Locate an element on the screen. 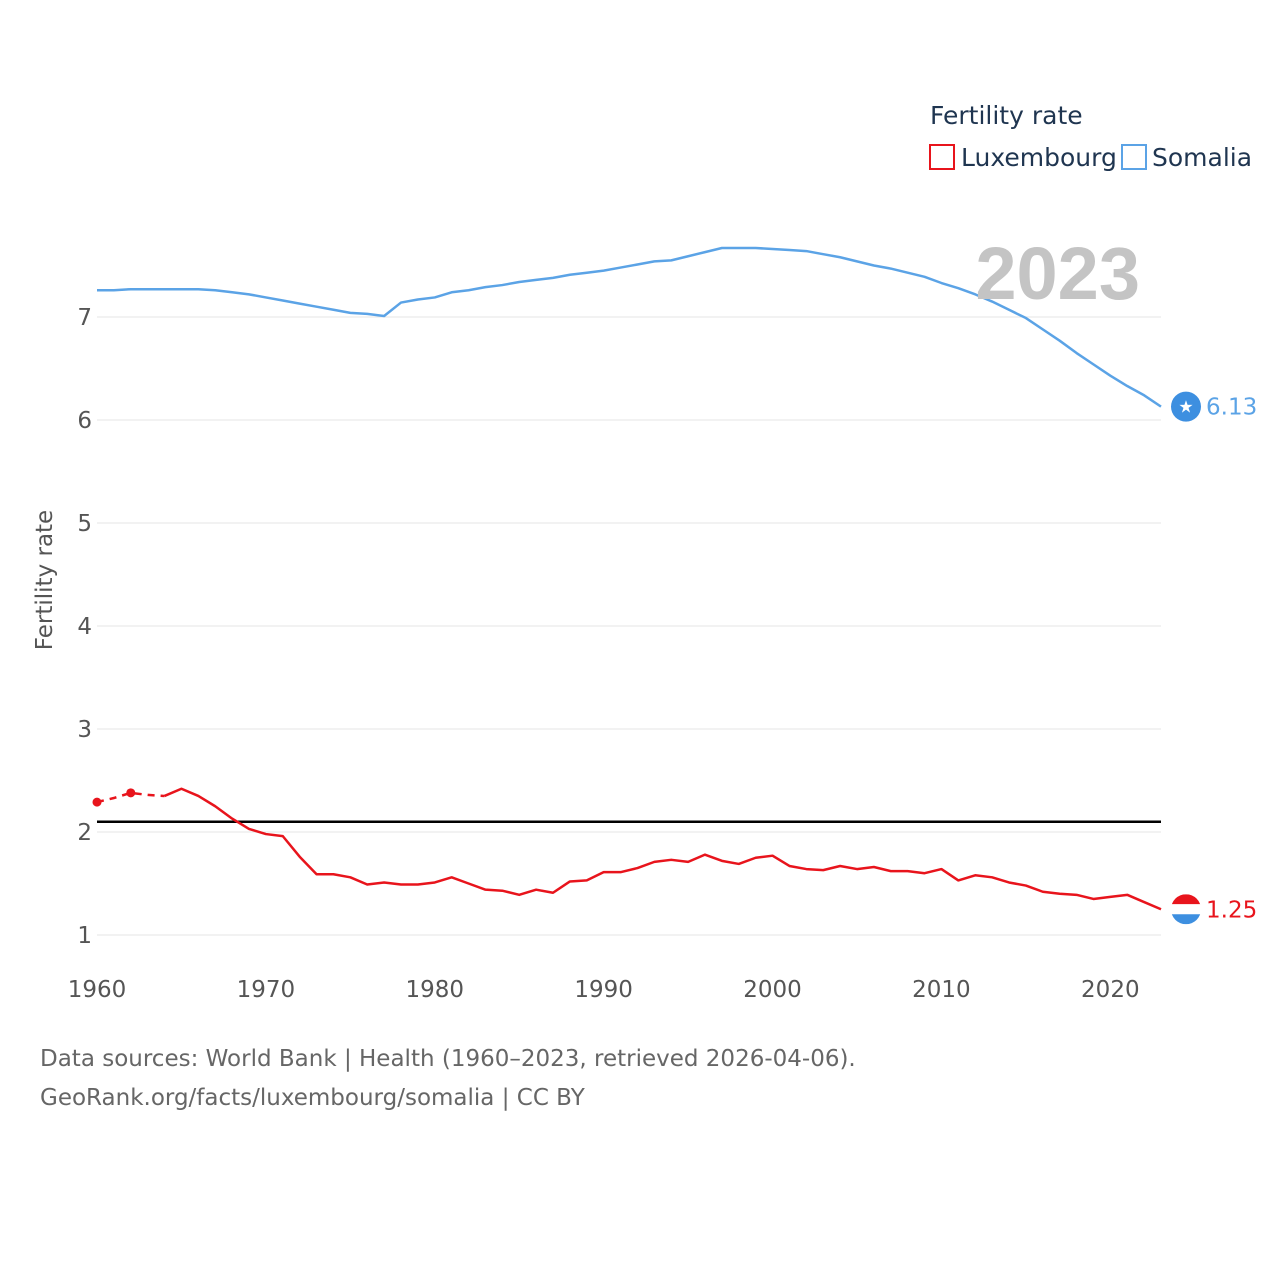 The width and height of the screenshot is (1280, 1280). luxembourg-flag-icon is located at coordinates (1186, 909).